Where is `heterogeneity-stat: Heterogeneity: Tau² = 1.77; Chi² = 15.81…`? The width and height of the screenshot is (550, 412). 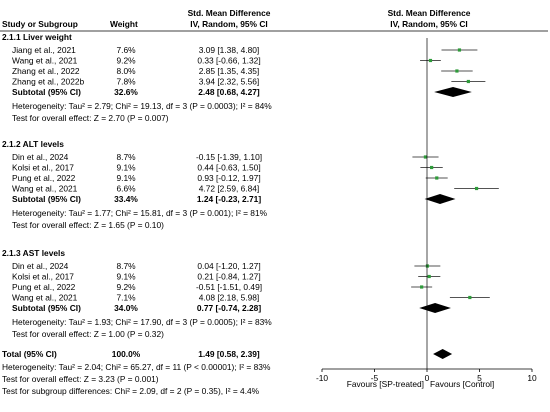
heterogeneity-stat: Heterogeneity: Tau² = 1.77; Chi² = 15.81… is located at coordinates (140, 213).